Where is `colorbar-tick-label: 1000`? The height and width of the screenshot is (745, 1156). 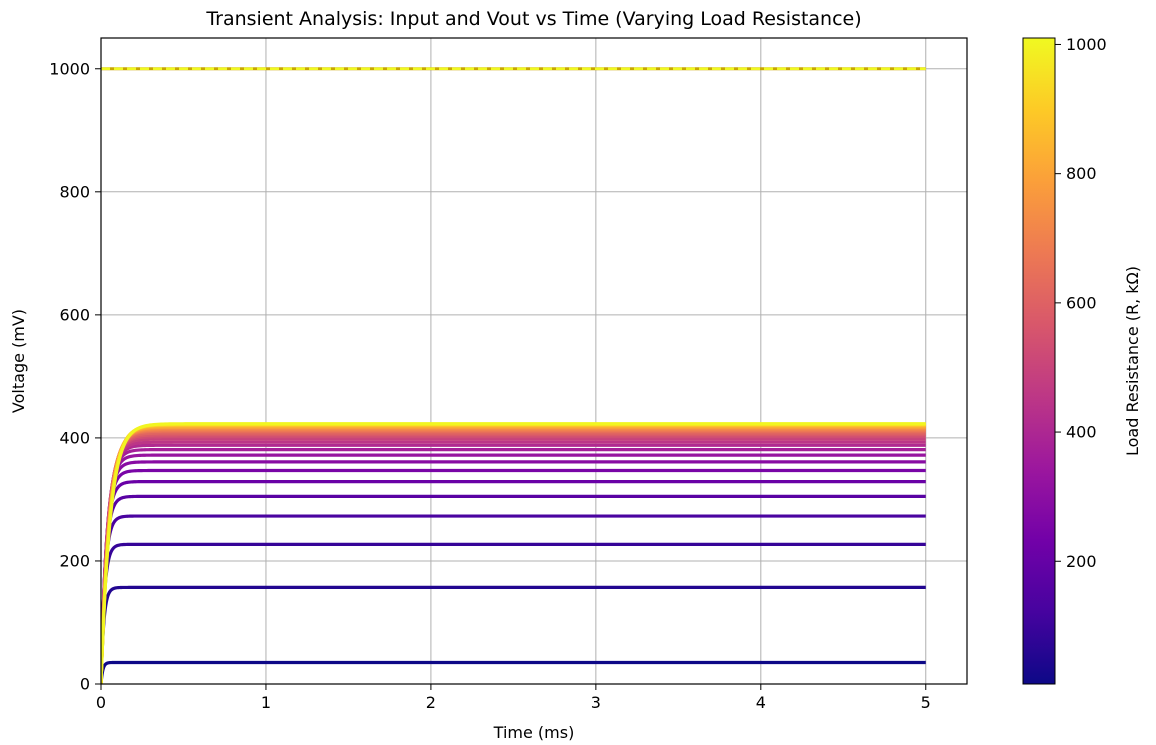 colorbar-tick-label: 1000 is located at coordinates (1086, 44).